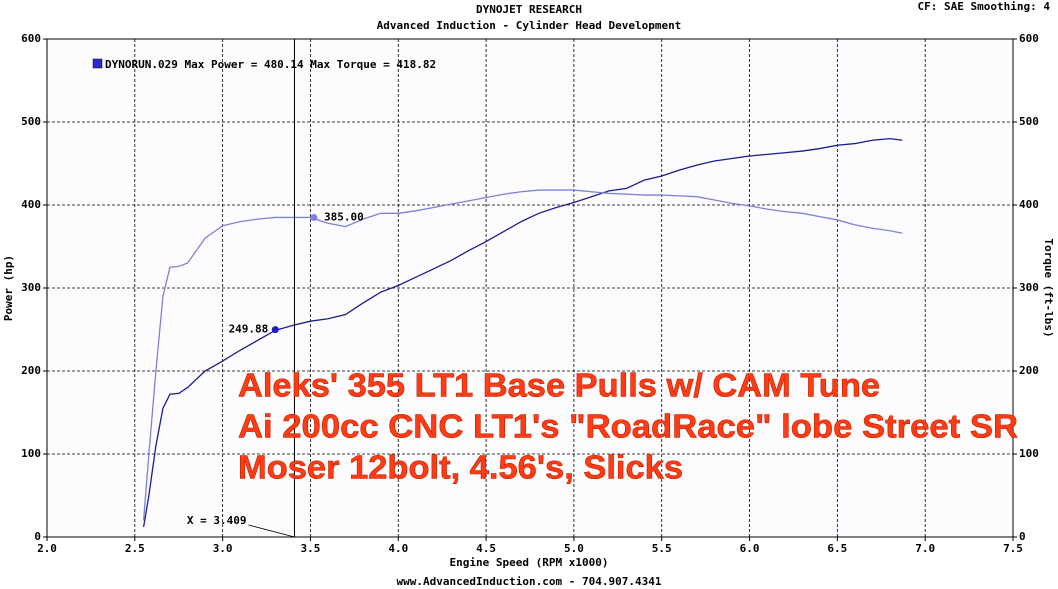 This screenshot has height=589, width=1058. Describe the element at coordinates (271, 531) in the screenshot. I see `cursor-leader` at that location.